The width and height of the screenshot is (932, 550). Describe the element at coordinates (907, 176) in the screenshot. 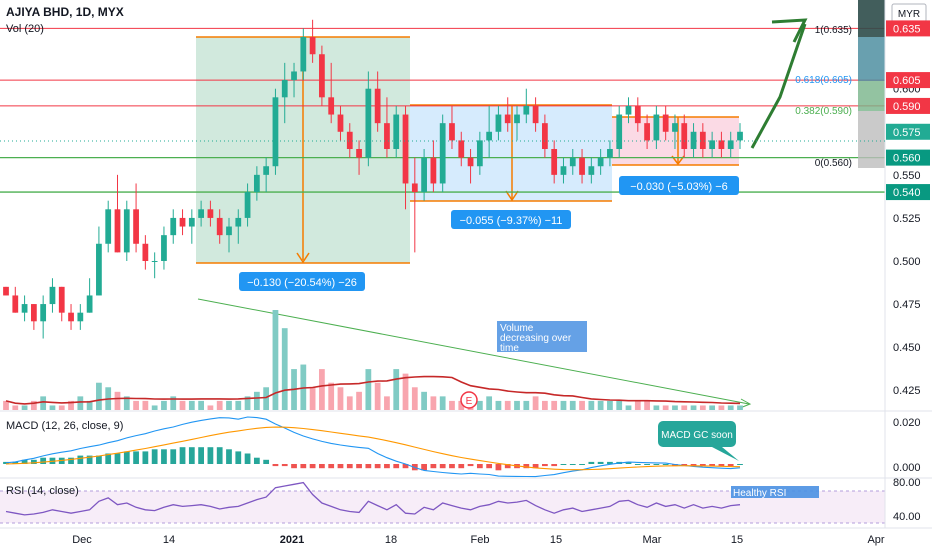

I see `price-tick: 0.550` at that location.